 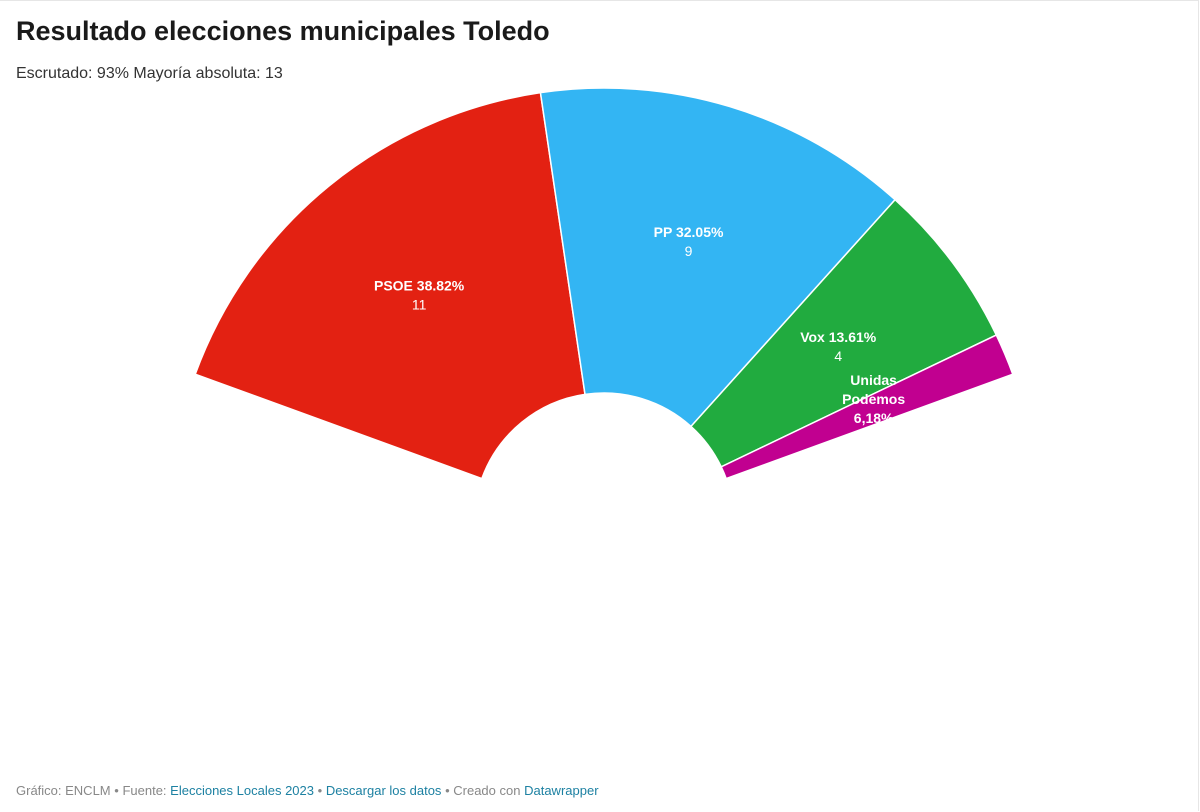 What do you see at coordinates (838, 356) in the screenshot?
I see `segment-seats-label: 4` at bounding box center [838, 356].